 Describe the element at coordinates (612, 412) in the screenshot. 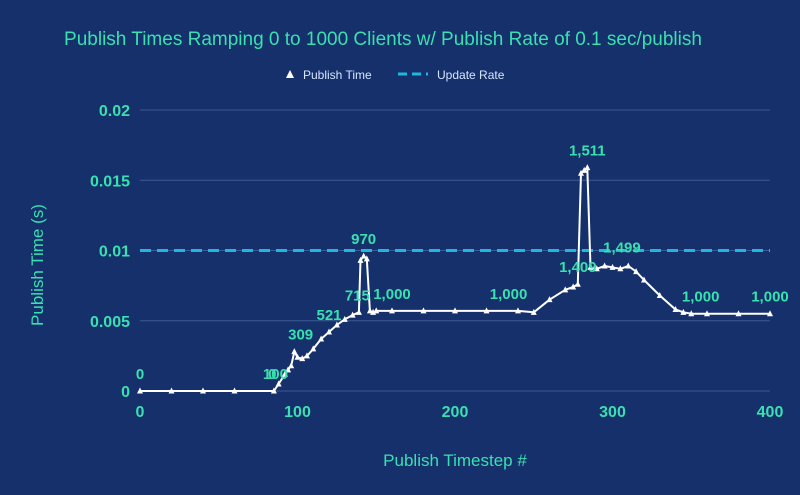

I see `x-tick-label: 300` at that location.